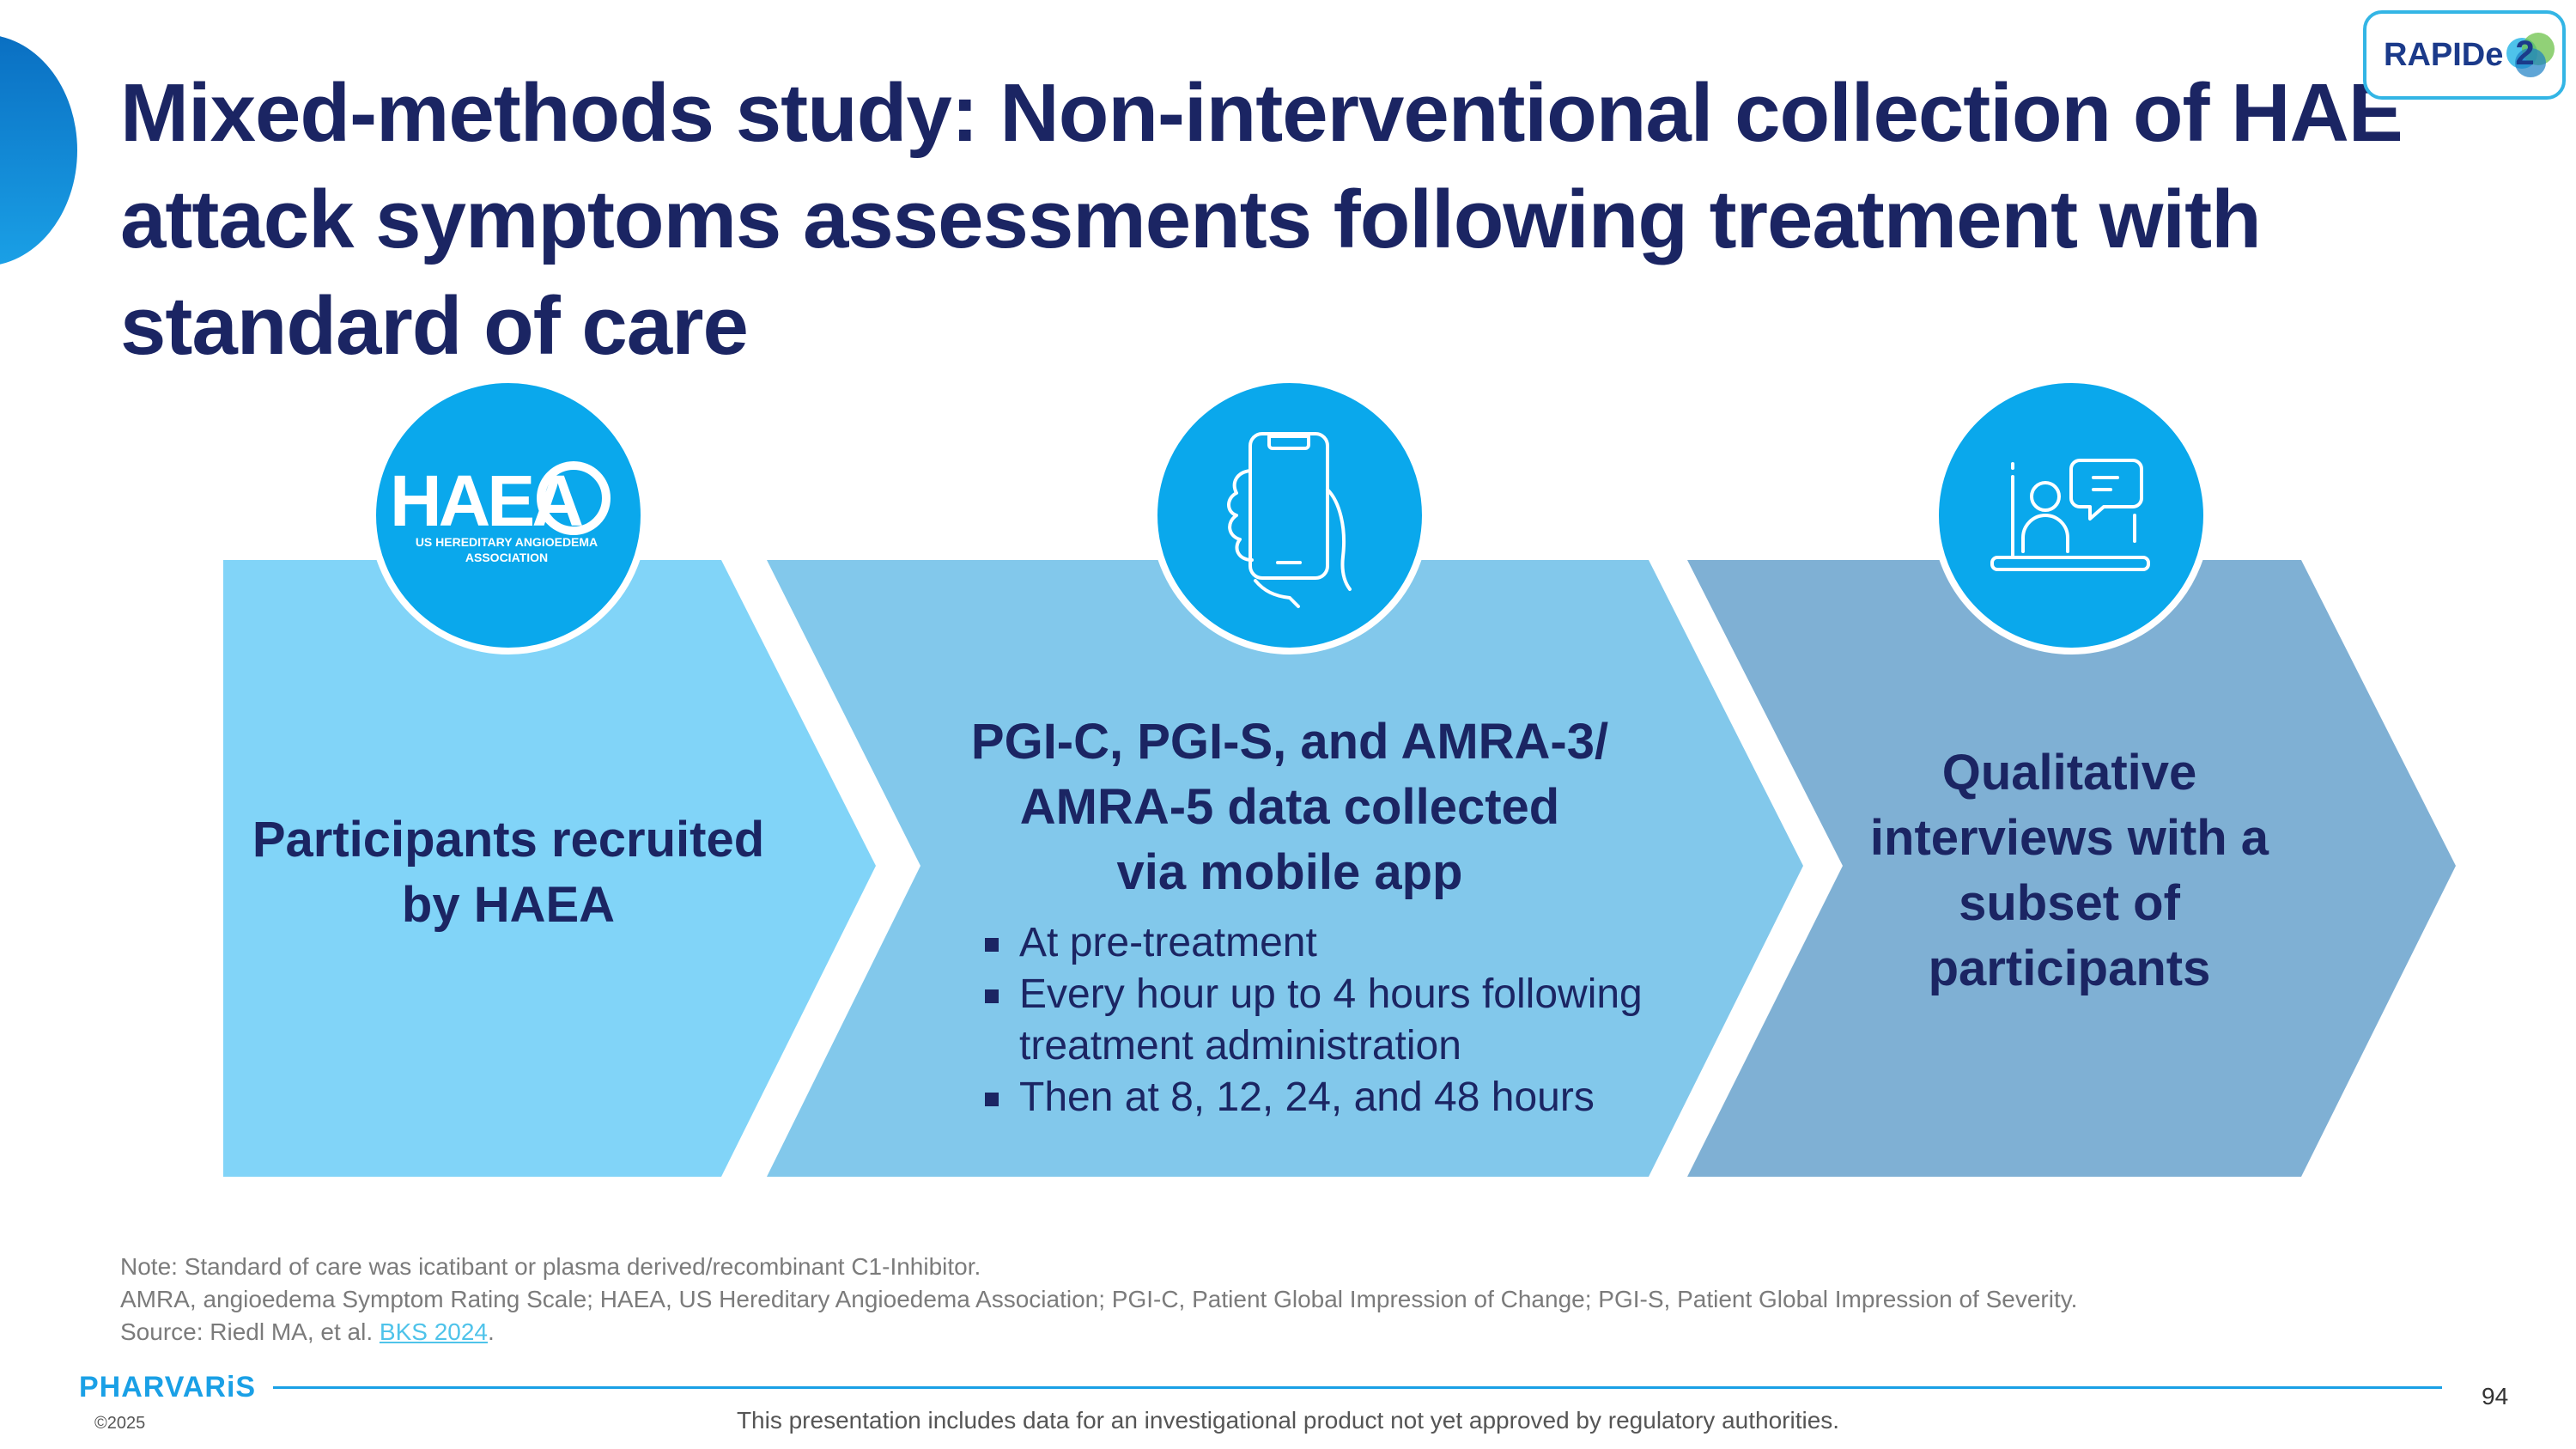 This screenshot has height=1449, width=2576. Describe the element at coordinates (168, 1387) in the screenshot. I see `pharvaris-logo: PHARVARiS` at that location.